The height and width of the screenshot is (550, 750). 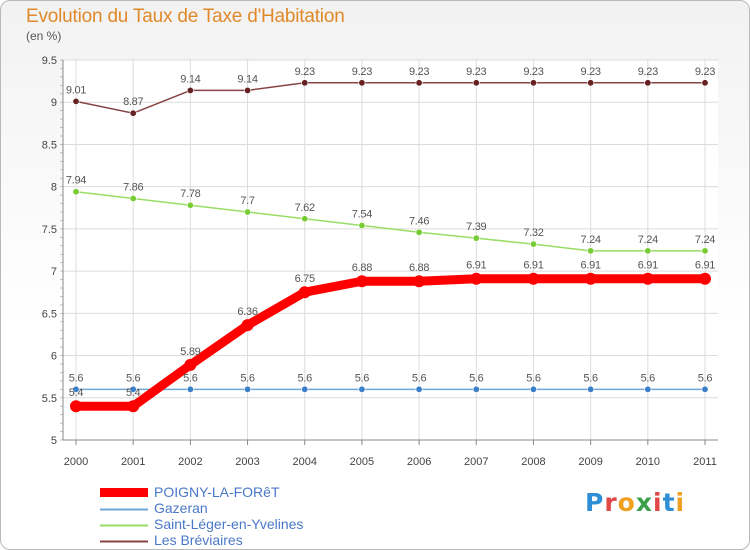 What do you see at coordinates (198, 540) in the screenshot?
I see `legend-label-breviaires: Les Bréviaires` at bounding box center [198, 540].